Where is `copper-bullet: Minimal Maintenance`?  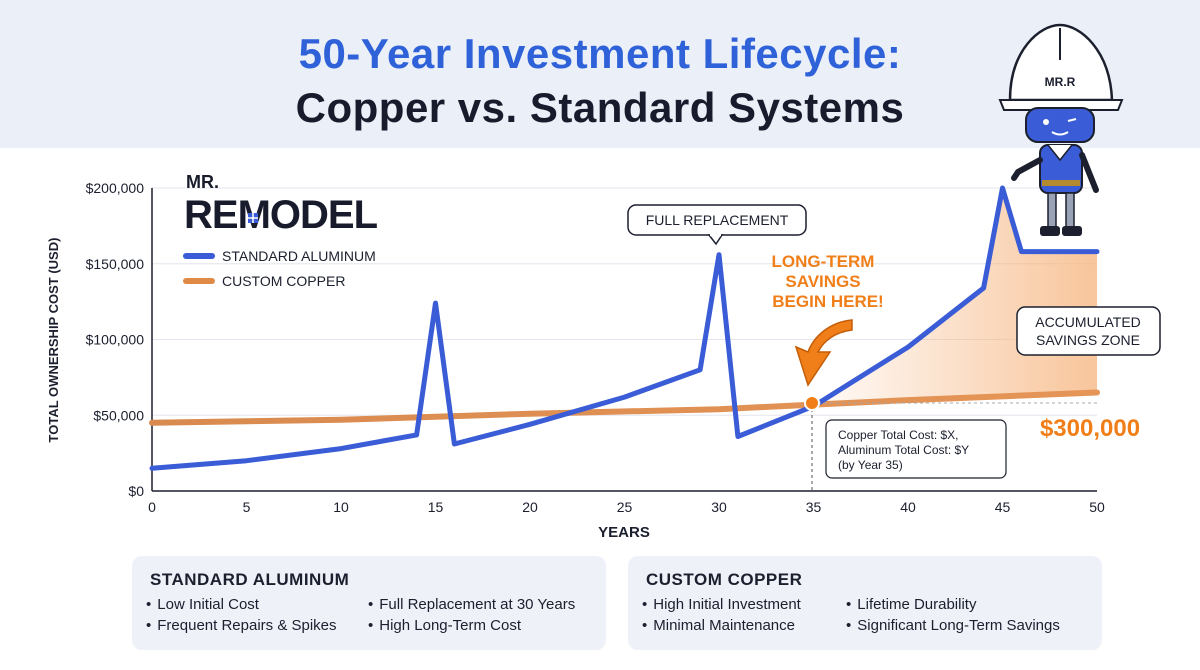 copper-bullet: Minimal Maintenance is located at coordinates (718, 625).